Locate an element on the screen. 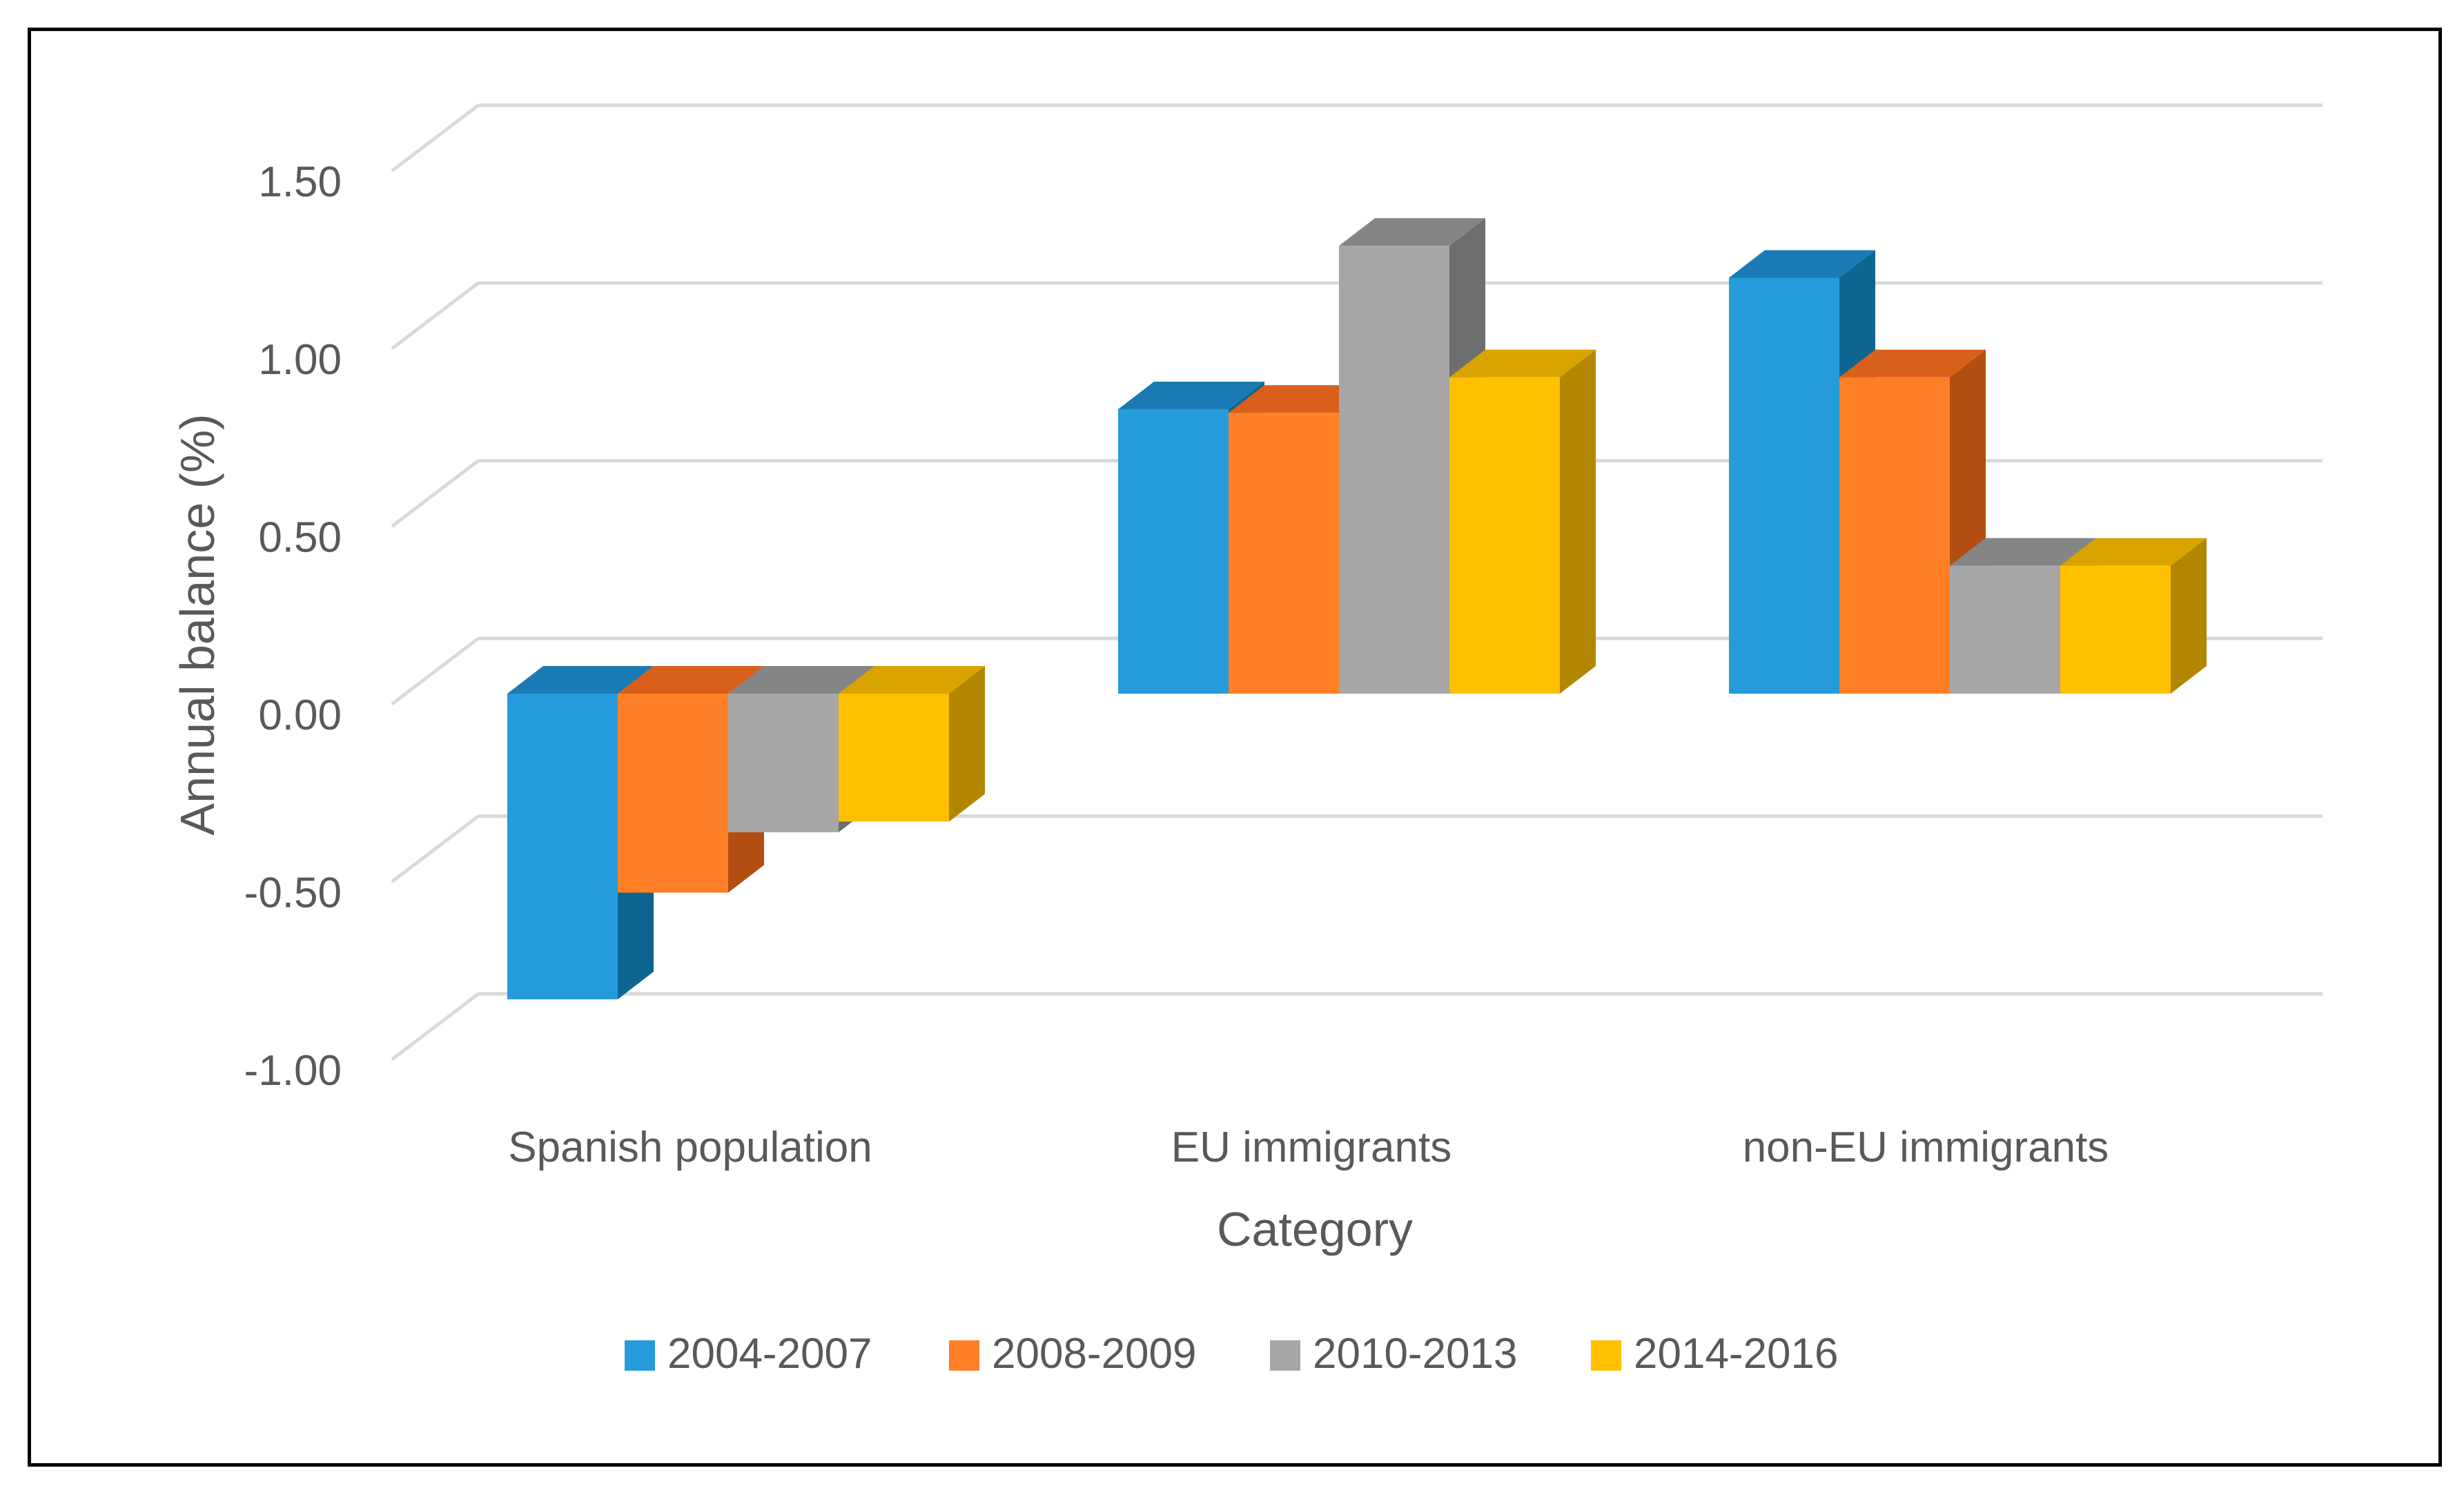 Image resolution: width=2464 pixels, height=1497 pixels. legend-item-2010-2013: 2010-2013 is located at coordinates (1394, 1354).